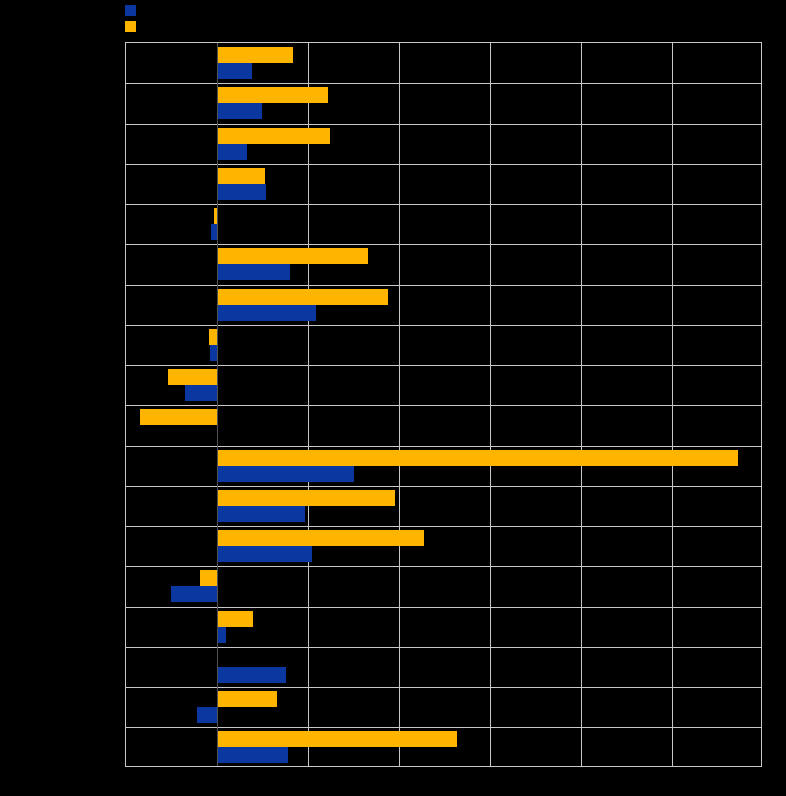  I want to click on chart-legend, so click(185, 21).